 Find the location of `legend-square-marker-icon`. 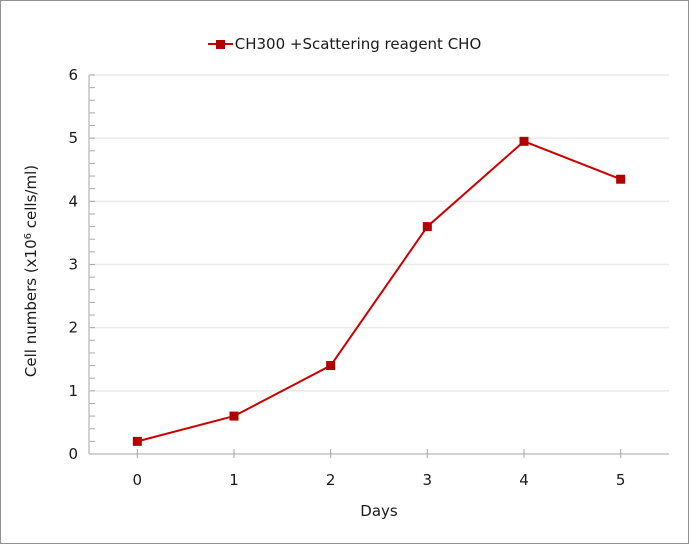

legend-square-marker-icon is located at coordinates (220, 44).